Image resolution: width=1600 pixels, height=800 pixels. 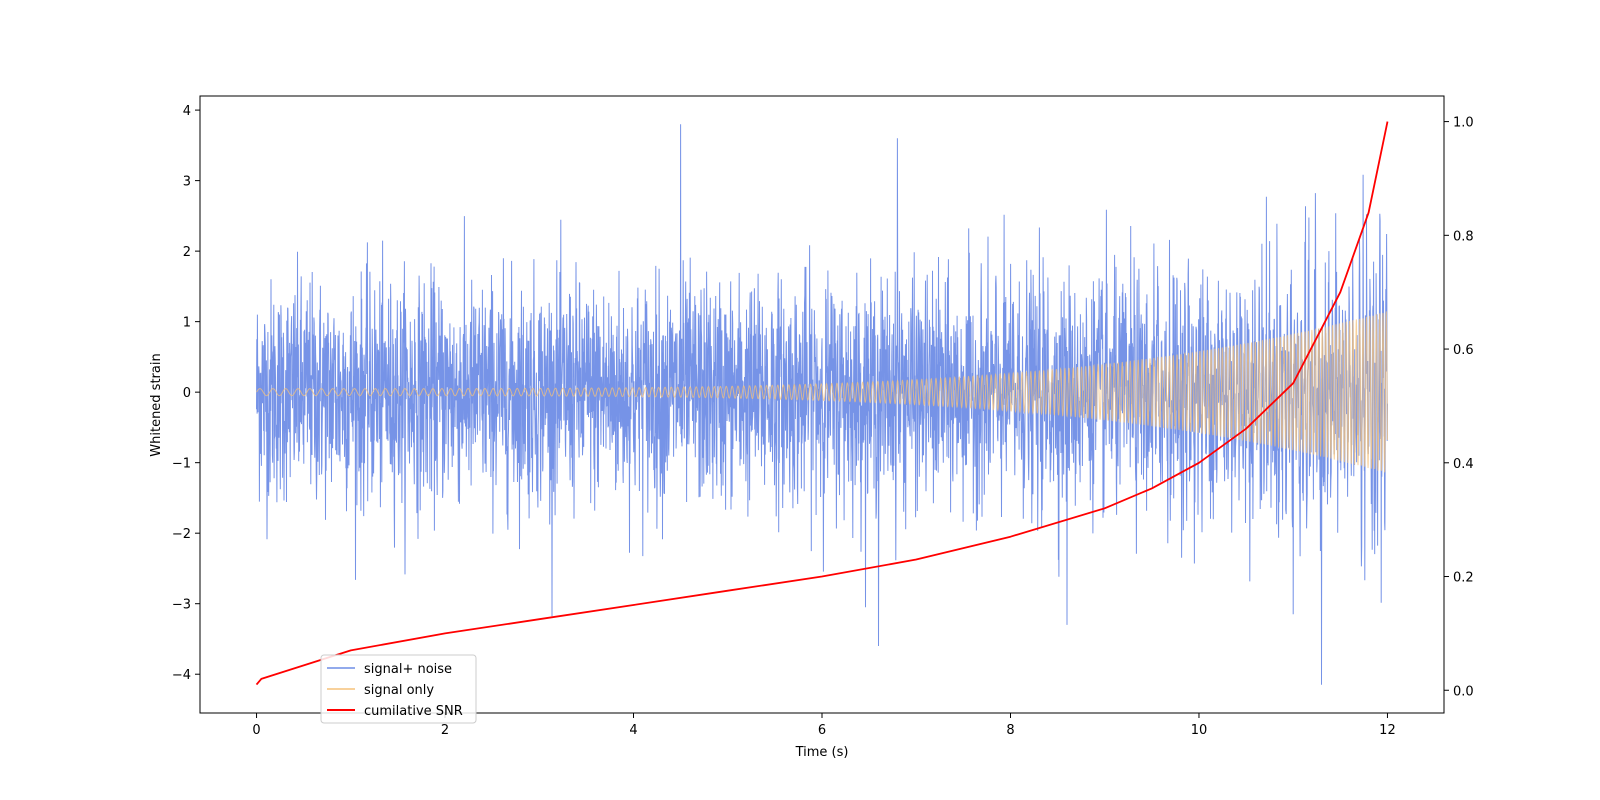 What do you see at coordinates (187, 111) in the screenshot?
I see `y-tick-label: 4` at bounding box center [187, 111].